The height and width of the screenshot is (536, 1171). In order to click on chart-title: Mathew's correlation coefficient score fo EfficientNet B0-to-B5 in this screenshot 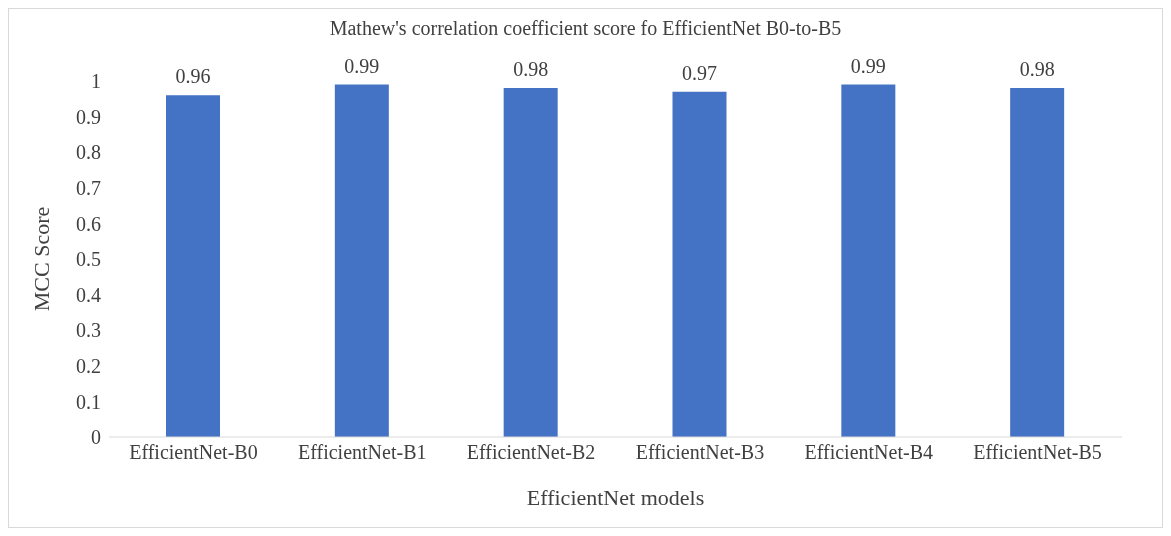, I will do `click(585, 28)`.